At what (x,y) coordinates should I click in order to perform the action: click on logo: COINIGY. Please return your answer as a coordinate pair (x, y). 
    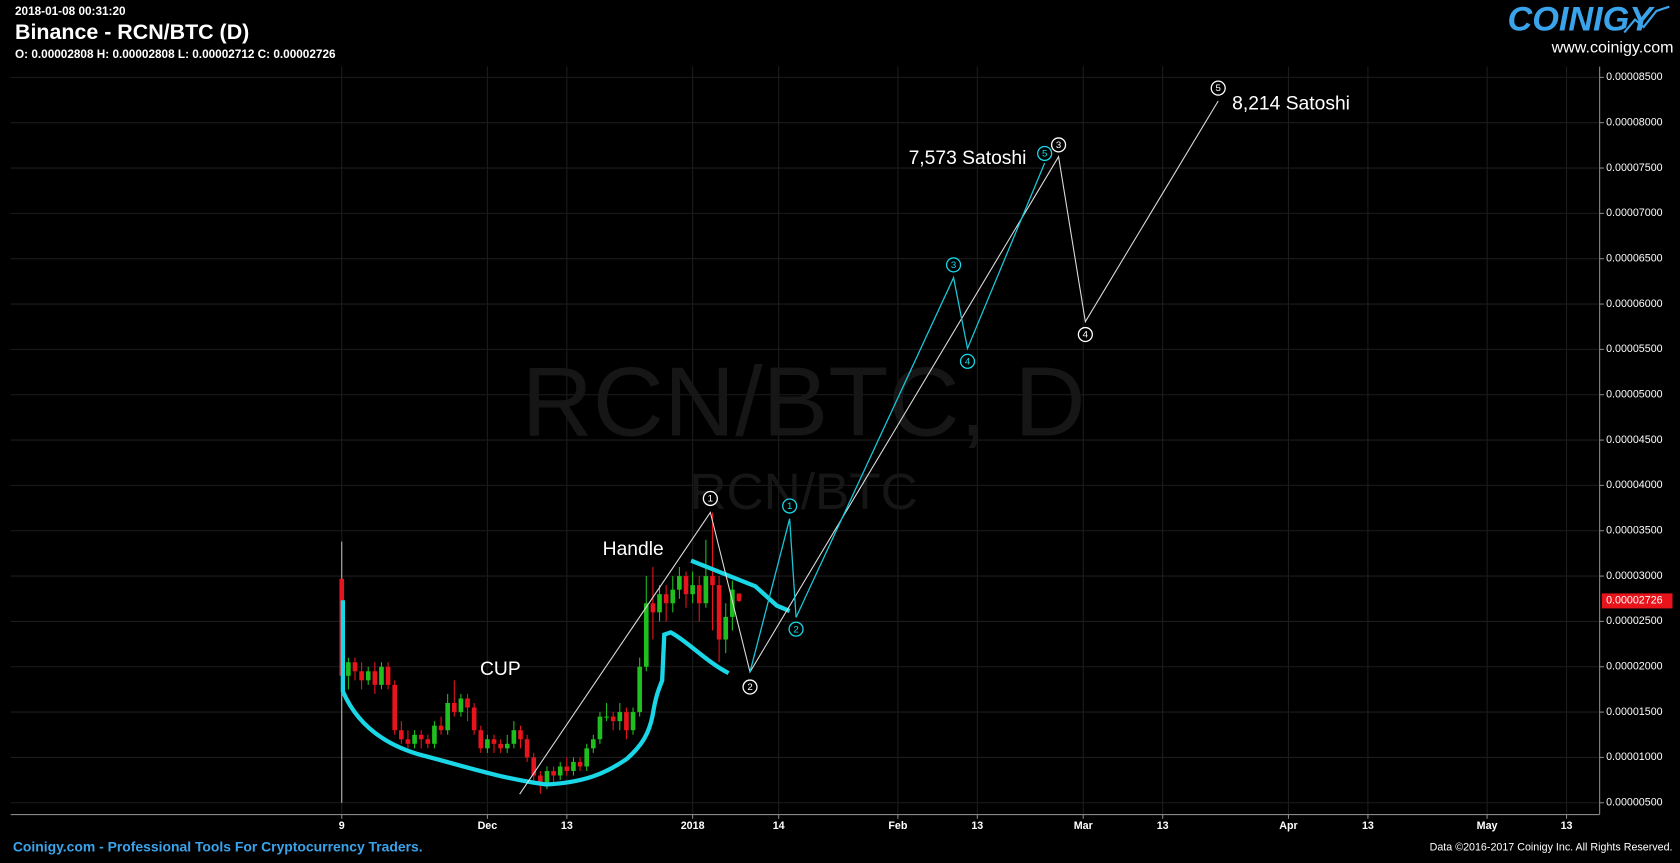
    Looking at the image, I should click on (1582, 20).